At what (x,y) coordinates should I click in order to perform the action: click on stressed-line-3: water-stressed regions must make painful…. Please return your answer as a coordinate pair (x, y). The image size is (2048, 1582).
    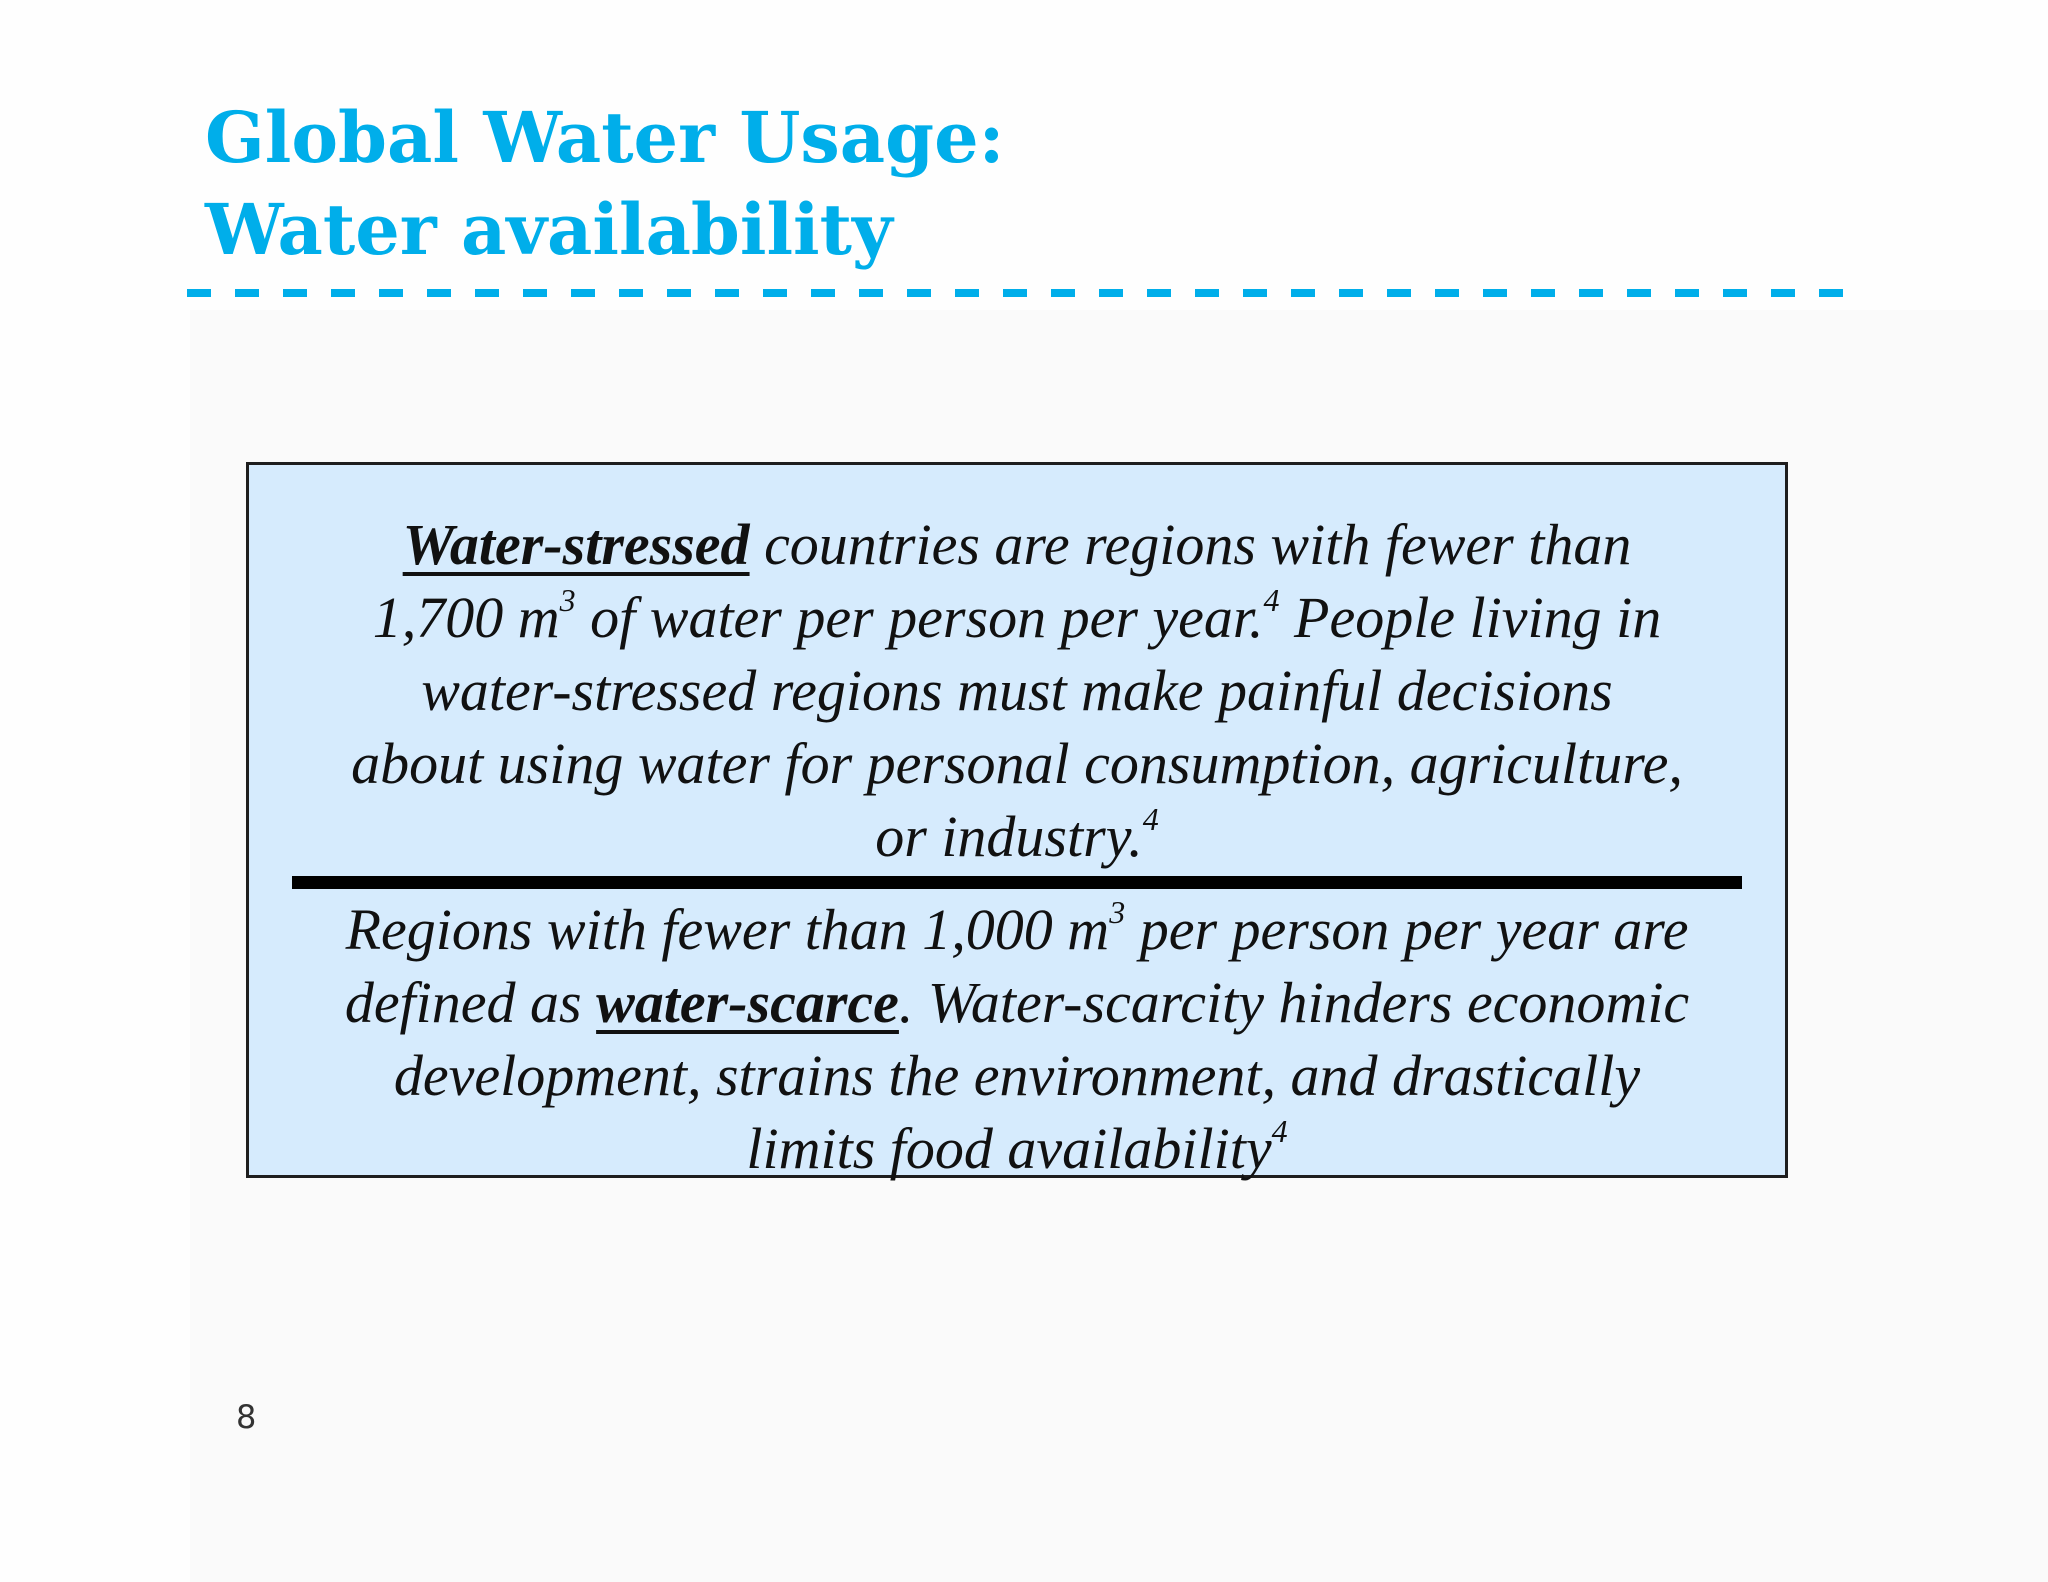
    Looking at the image, I should click on (1017, 690).